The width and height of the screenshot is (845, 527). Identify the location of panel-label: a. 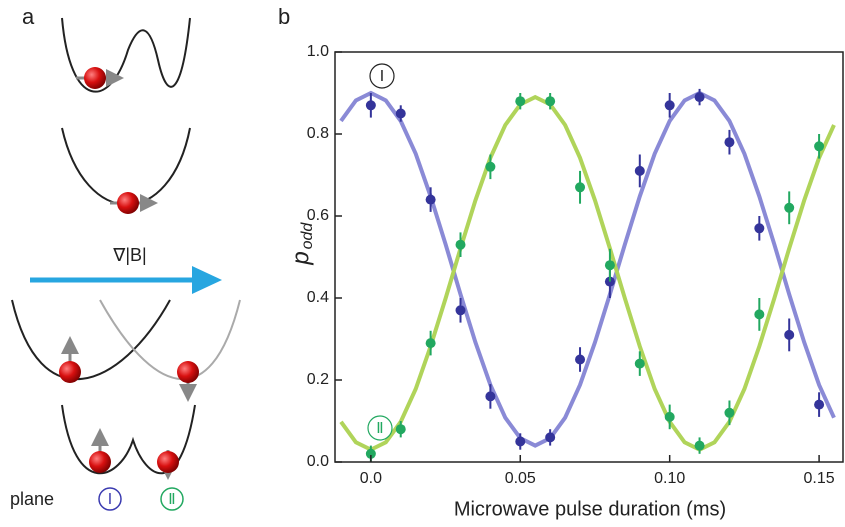
(28, 16).